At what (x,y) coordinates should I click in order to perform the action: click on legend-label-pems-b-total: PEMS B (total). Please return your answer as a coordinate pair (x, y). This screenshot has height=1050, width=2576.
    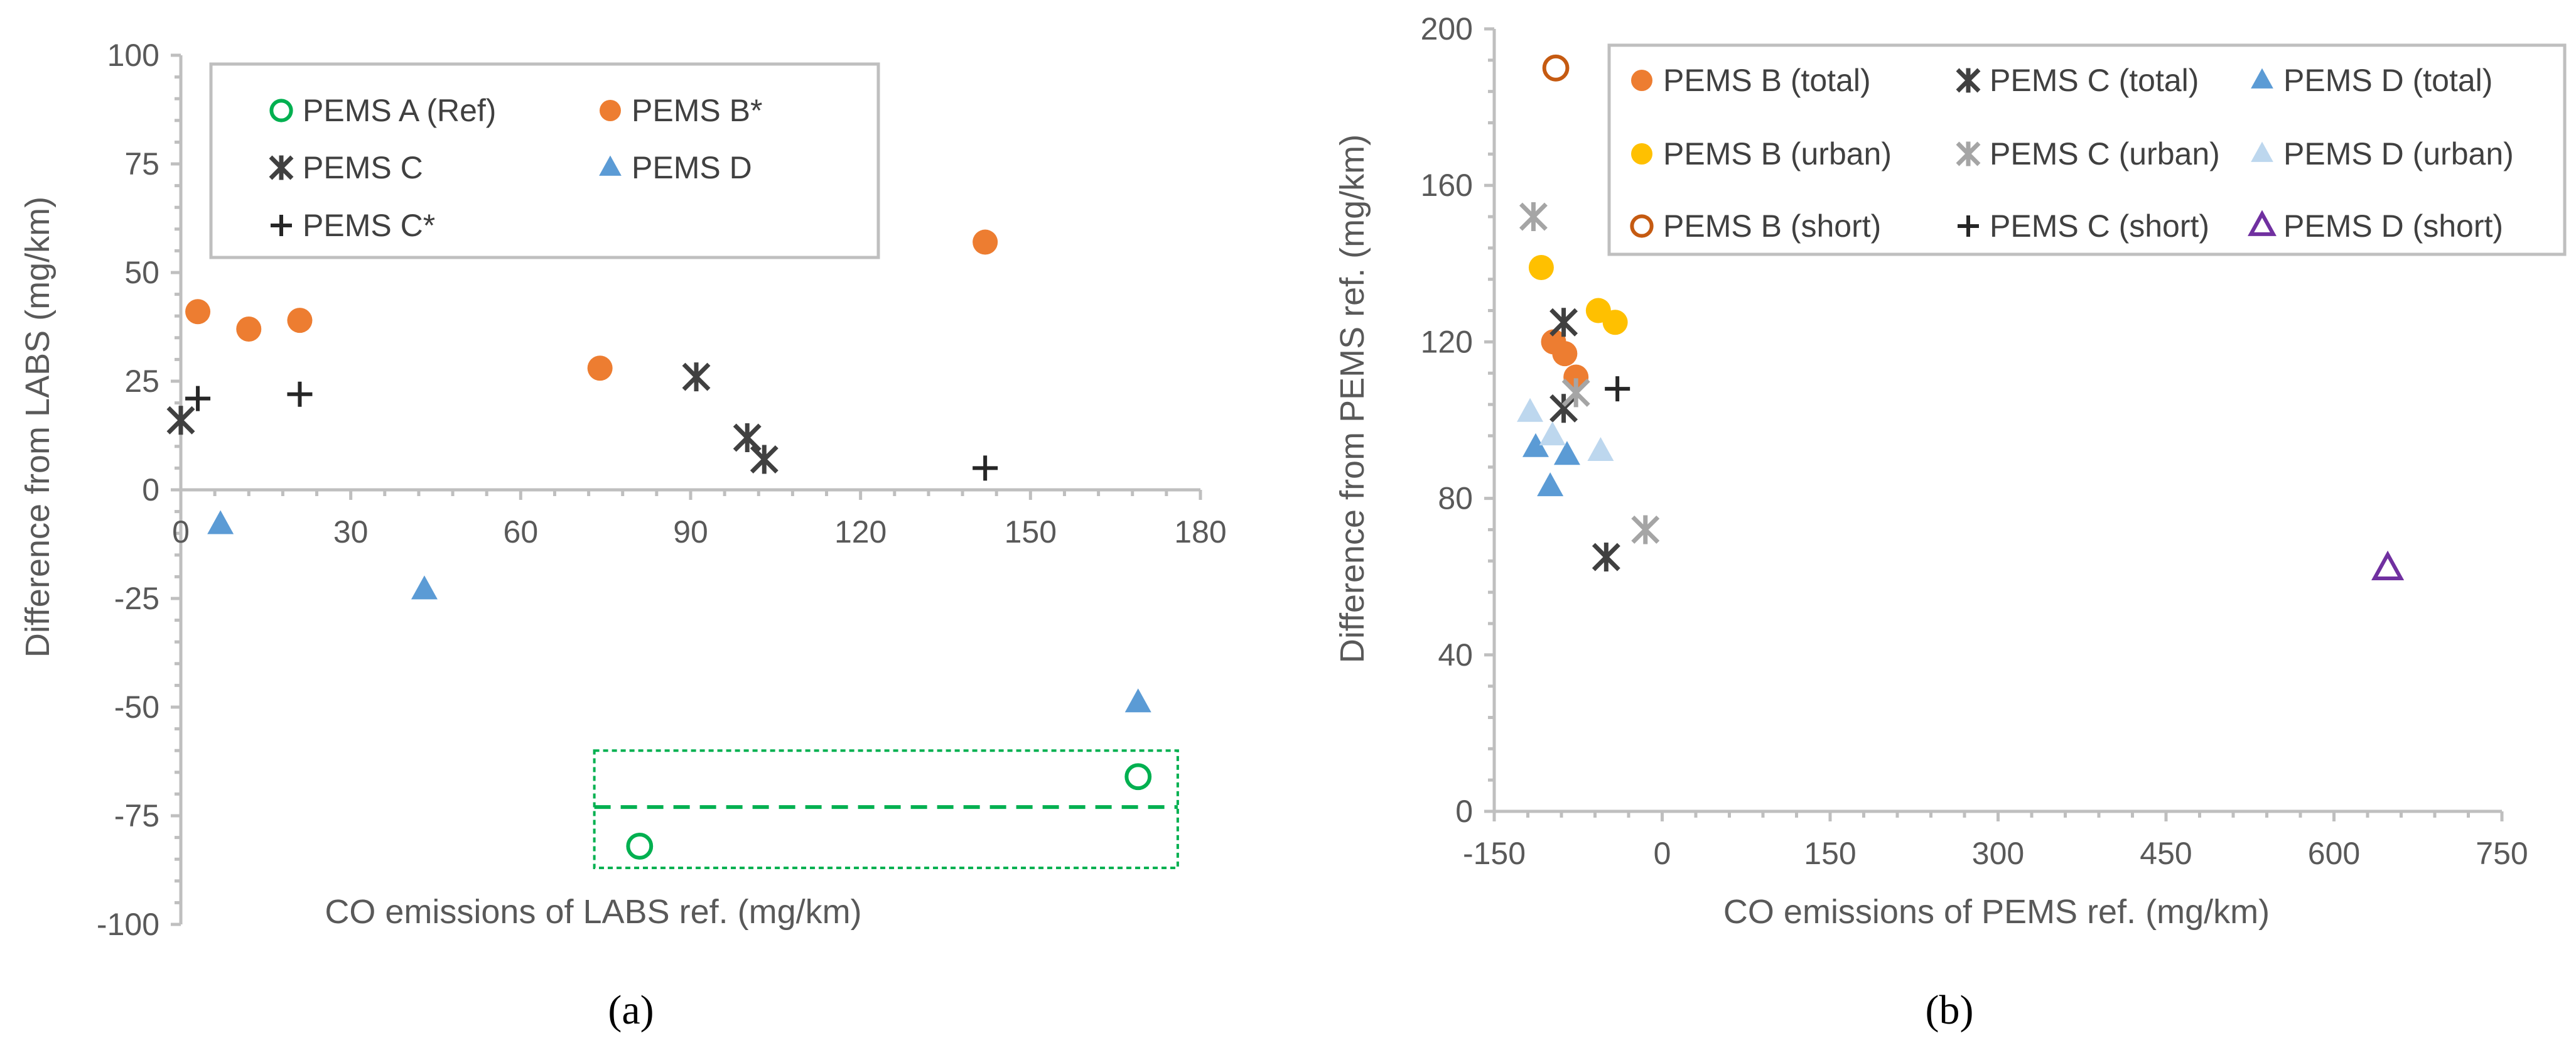
    Looking at the image, I should click on (1767, 80).